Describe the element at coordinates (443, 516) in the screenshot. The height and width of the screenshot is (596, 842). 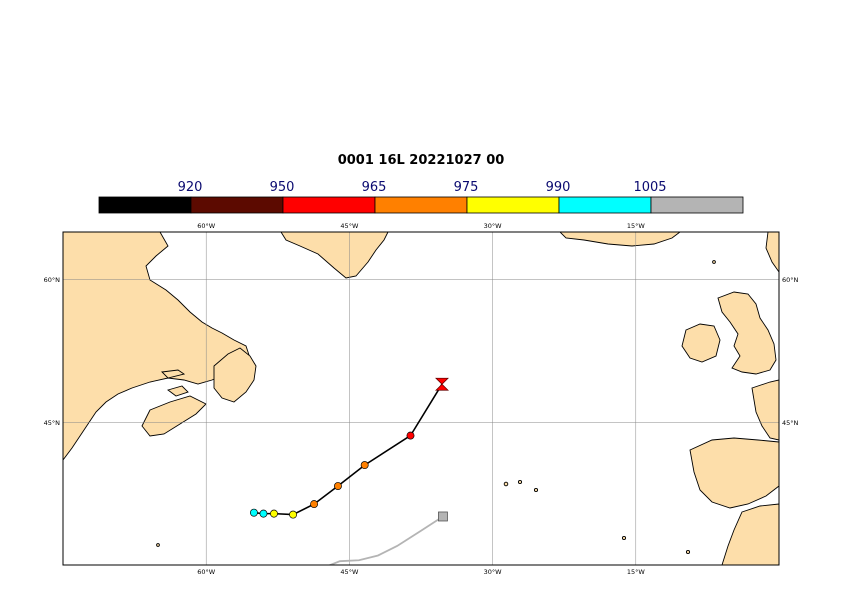
I see `secondary-track-marker` at that location.